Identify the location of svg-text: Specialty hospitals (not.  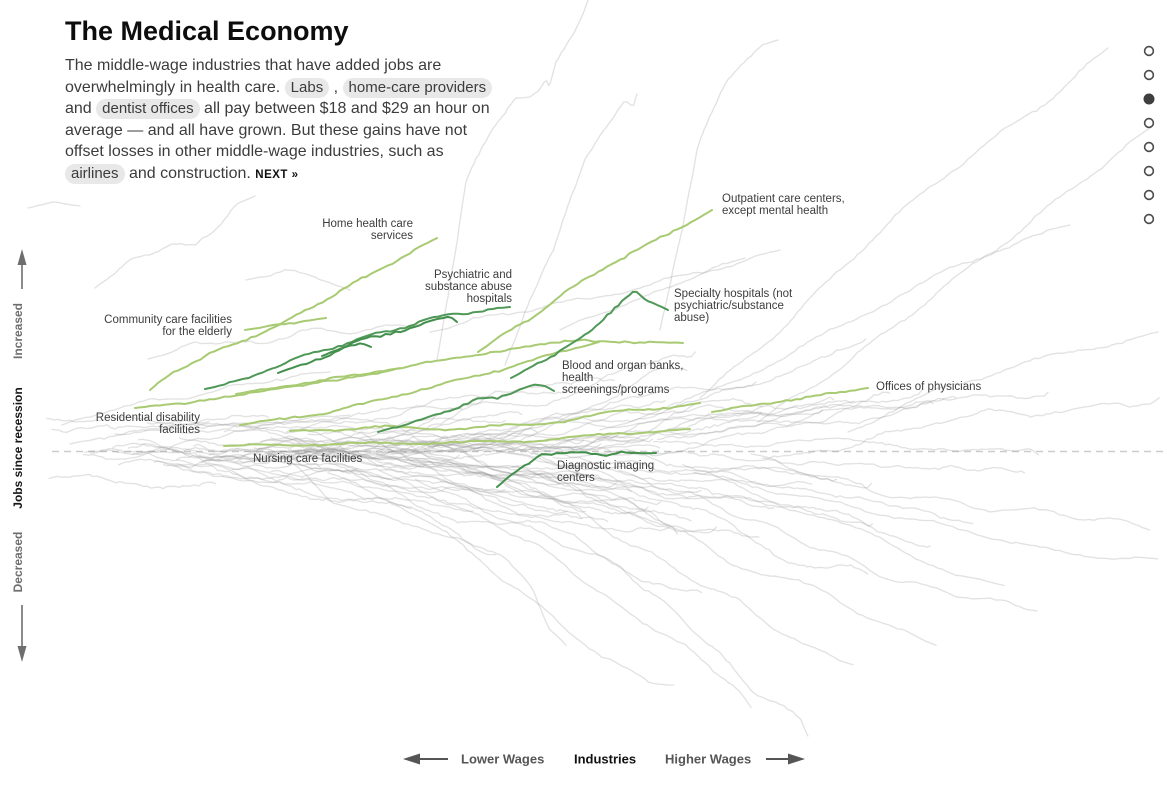
(733, 294).